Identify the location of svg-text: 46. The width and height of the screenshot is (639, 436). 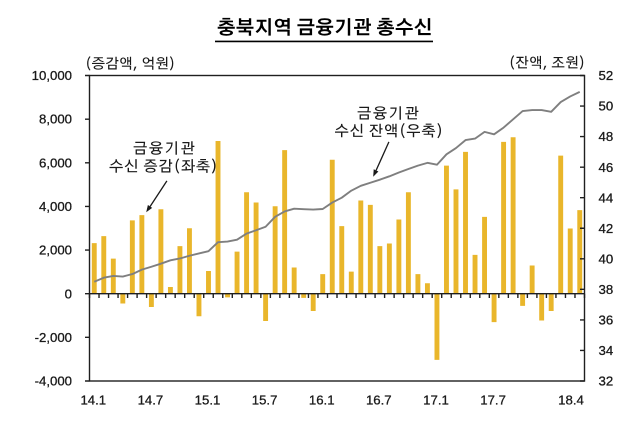
(606, 167).